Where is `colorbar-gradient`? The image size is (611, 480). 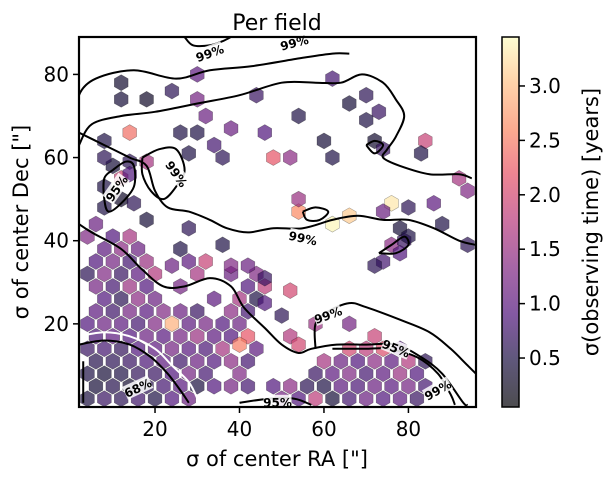
colorbar-gradient is located at coordinates (510, 222).